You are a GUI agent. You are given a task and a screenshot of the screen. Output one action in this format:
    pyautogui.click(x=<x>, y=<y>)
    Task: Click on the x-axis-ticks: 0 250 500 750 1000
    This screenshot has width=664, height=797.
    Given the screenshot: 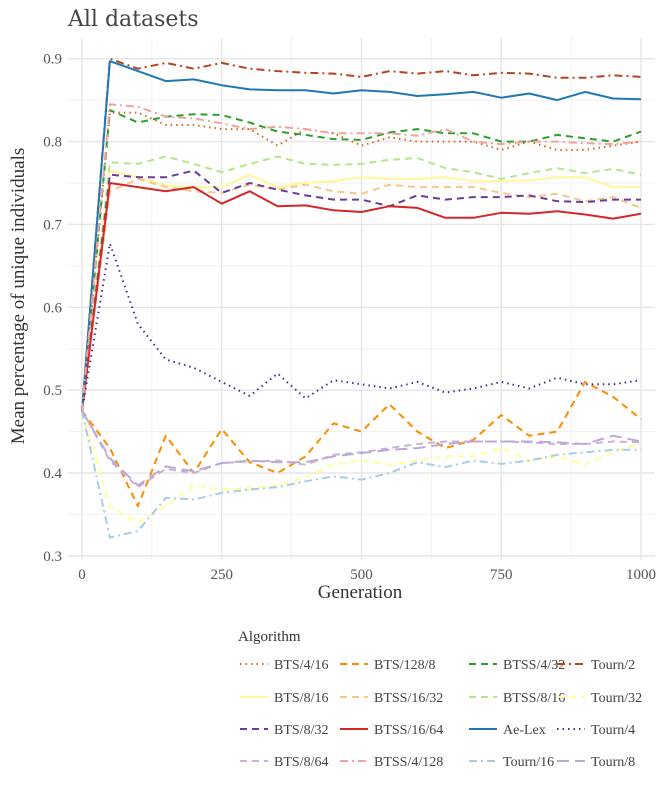 What is the action you would take?
    pyautogui.click(x=367, y=575)
    